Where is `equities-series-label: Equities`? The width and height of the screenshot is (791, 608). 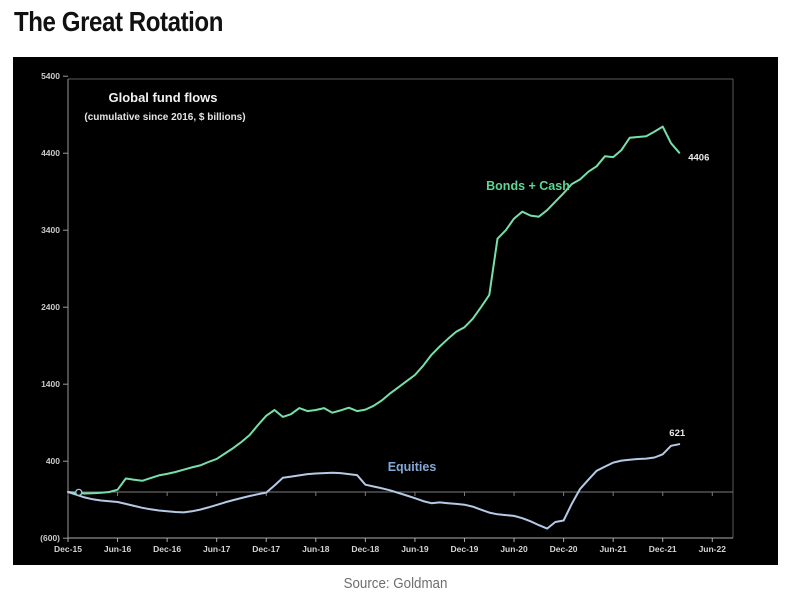 equities-series-label: Equities is located at coordinates (412, 467).